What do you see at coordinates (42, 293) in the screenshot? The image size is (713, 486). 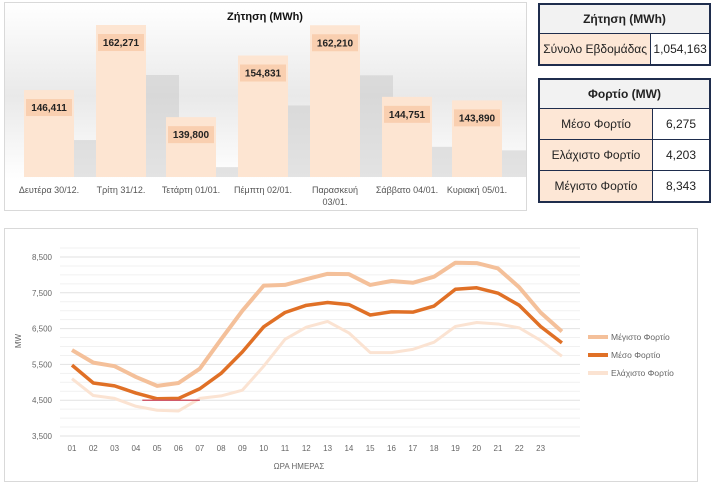 I see `y-tick-label: 7,500` at bounding box center [42, 293].